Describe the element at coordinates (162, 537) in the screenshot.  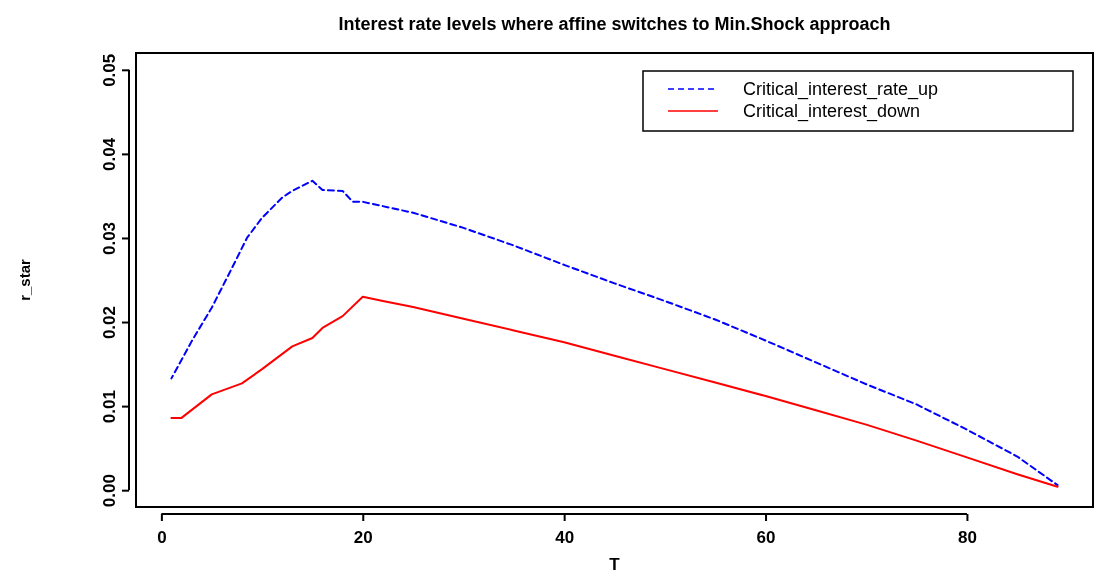
I see `x-tick-label: 0` at that location.